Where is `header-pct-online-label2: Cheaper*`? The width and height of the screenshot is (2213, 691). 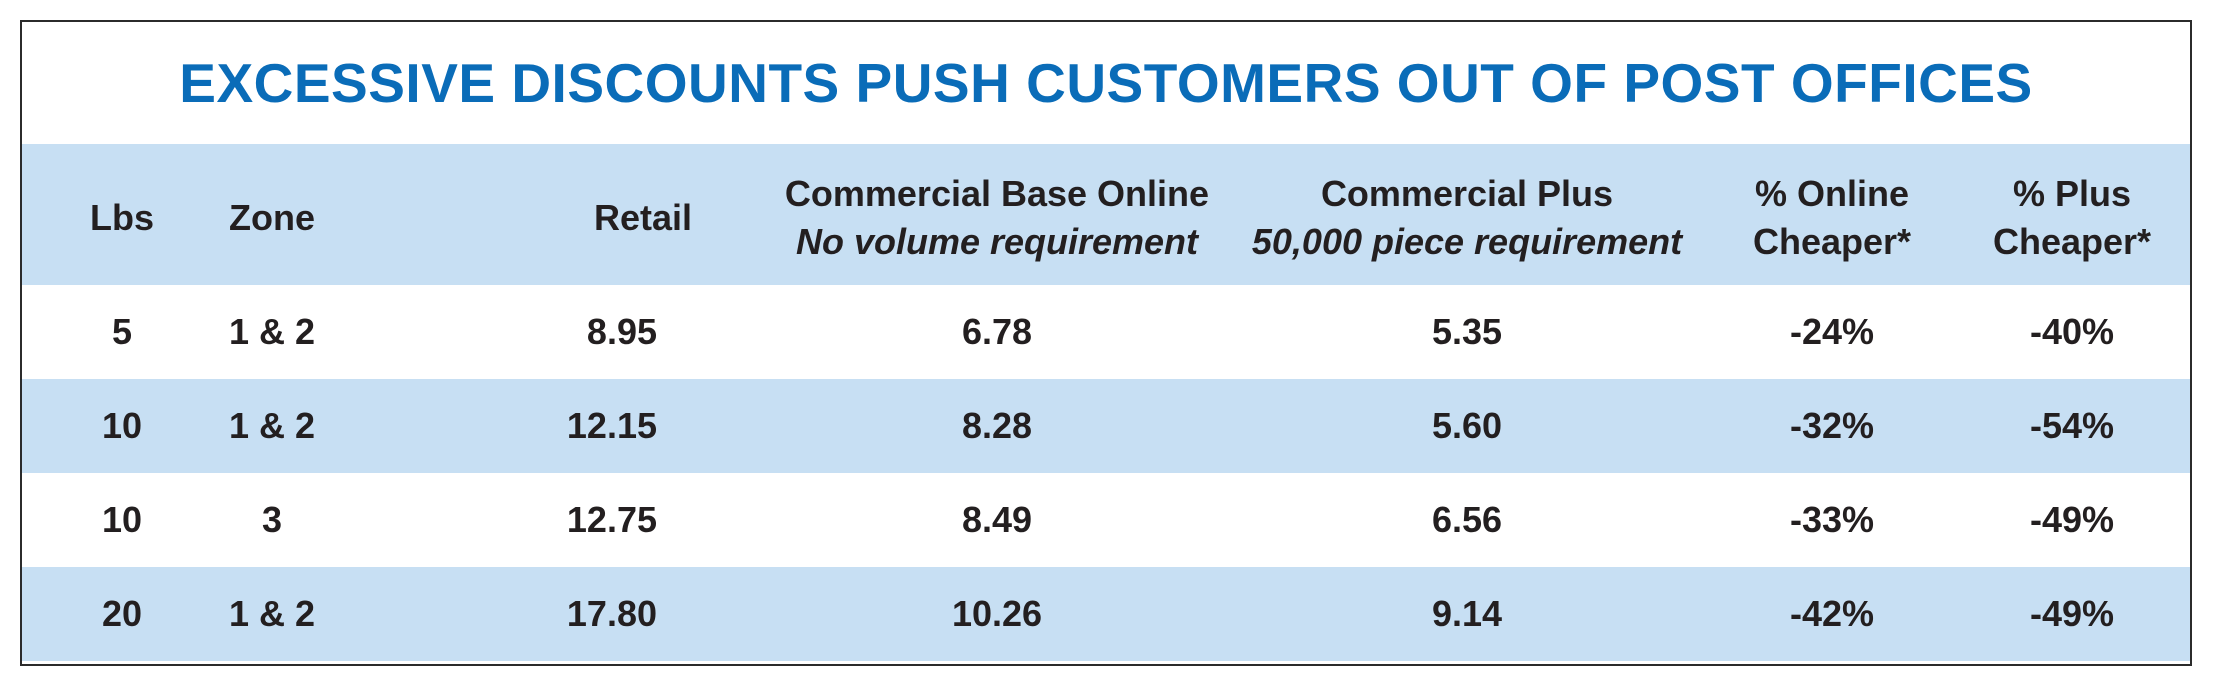
header-pct-online-label2: Cheaper* is located at coordinates (1832, 241).